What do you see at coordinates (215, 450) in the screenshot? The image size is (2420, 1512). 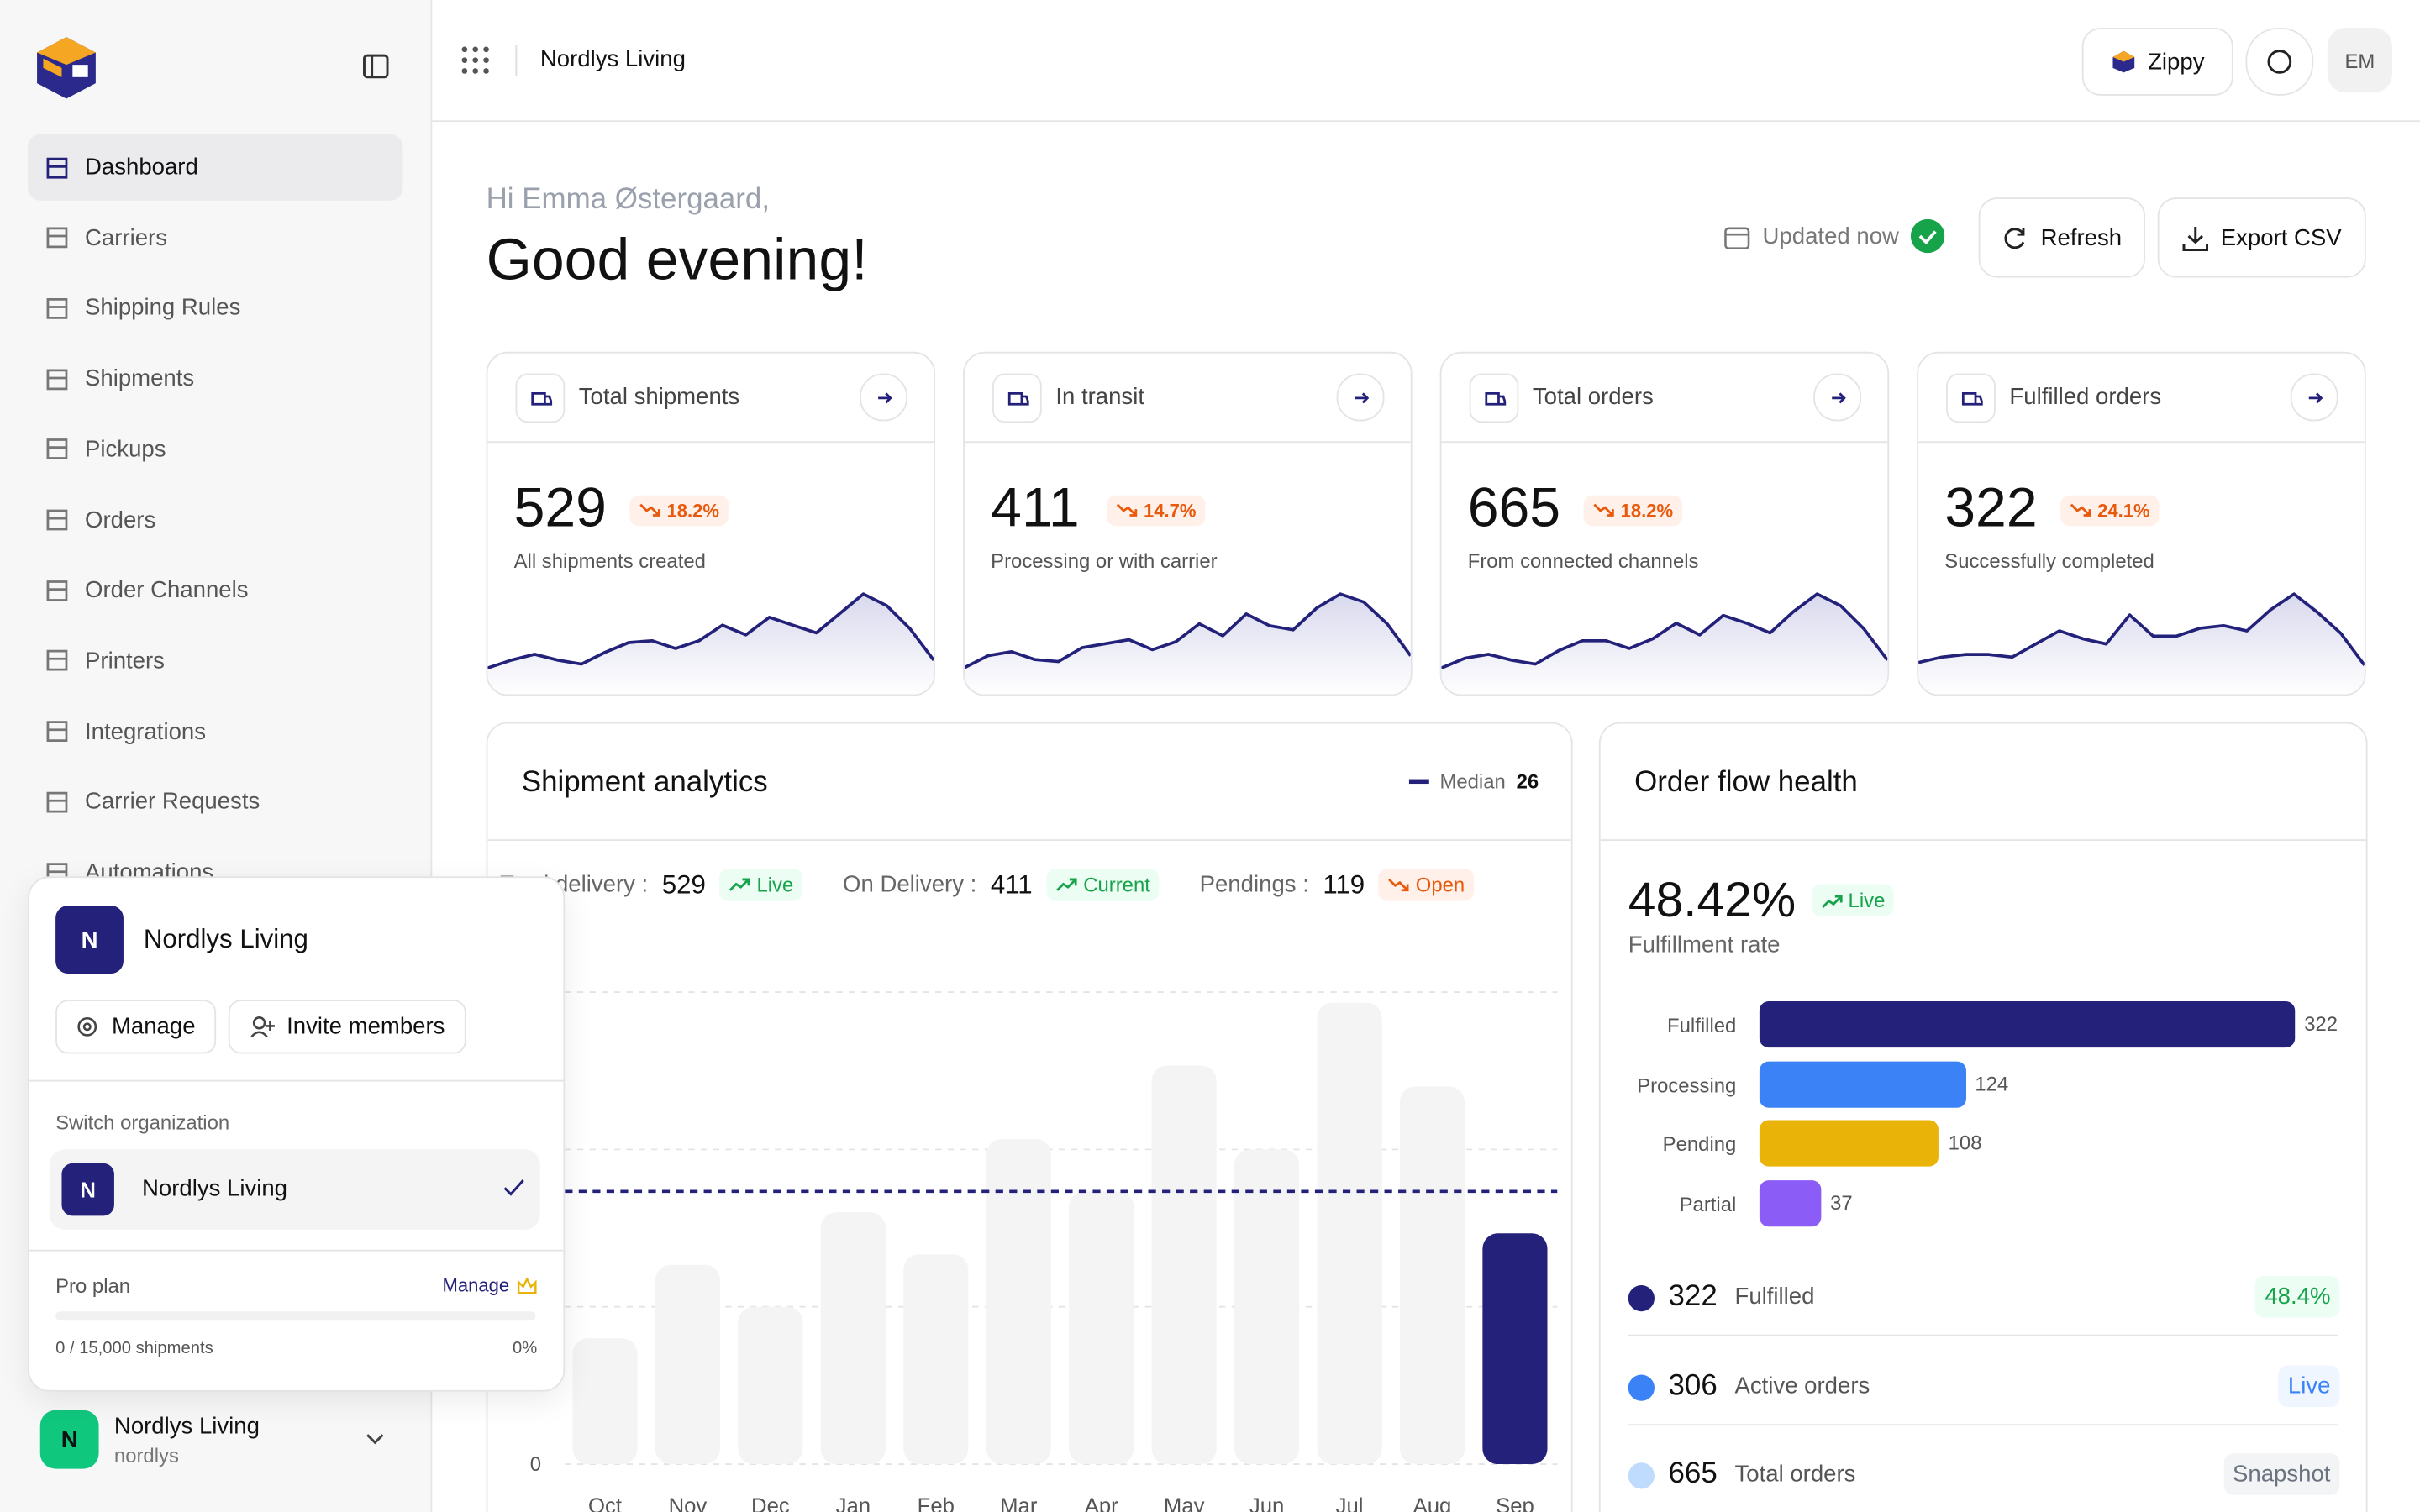 I see `nav-item: Pickups` at bounding box center [215, 450].